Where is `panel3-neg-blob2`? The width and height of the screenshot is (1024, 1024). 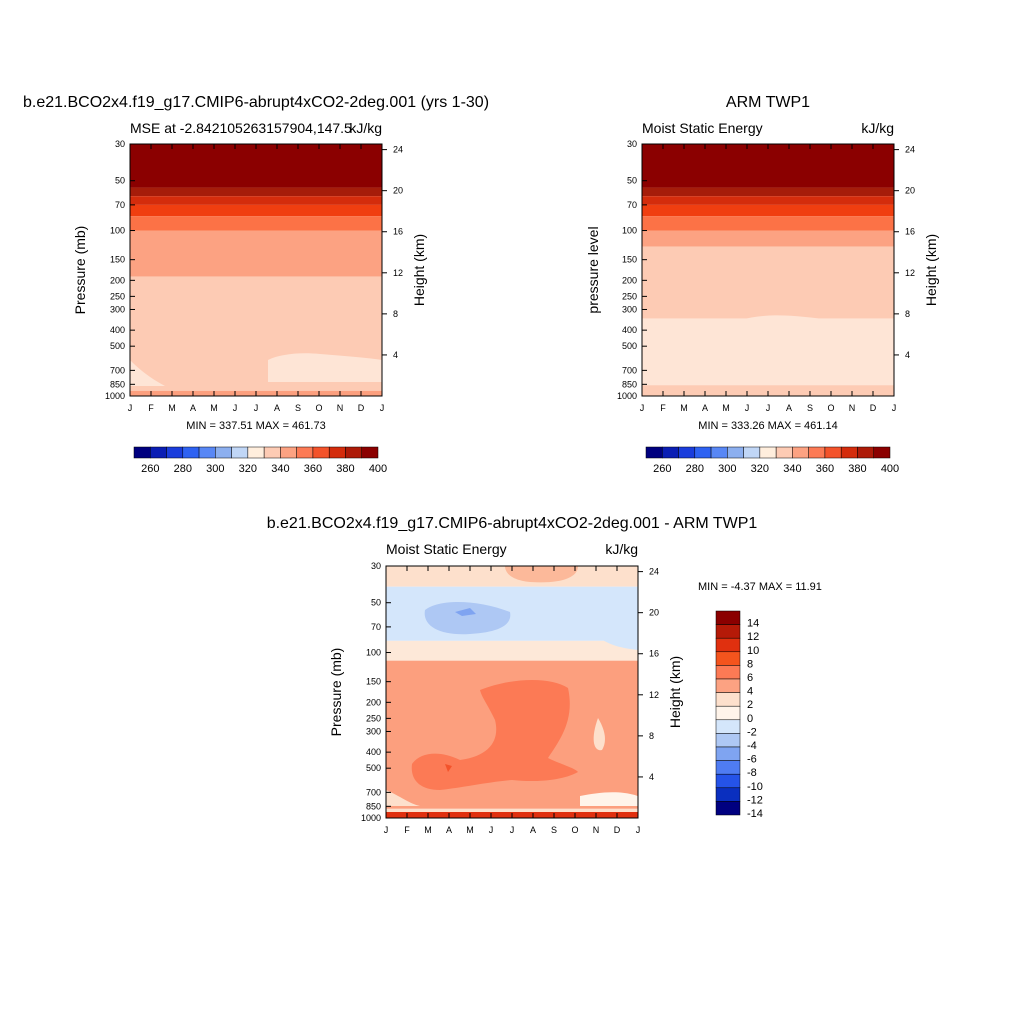 panel3-neg-blob2 is located at coordinates (465, 612).